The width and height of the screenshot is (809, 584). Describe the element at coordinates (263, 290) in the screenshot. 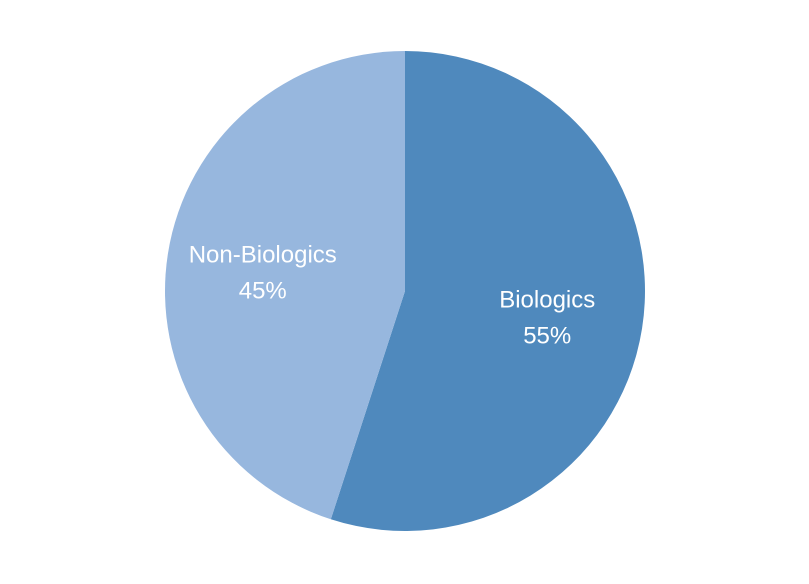

I see `slice-value-label-non-biologics: 45%` at that location.